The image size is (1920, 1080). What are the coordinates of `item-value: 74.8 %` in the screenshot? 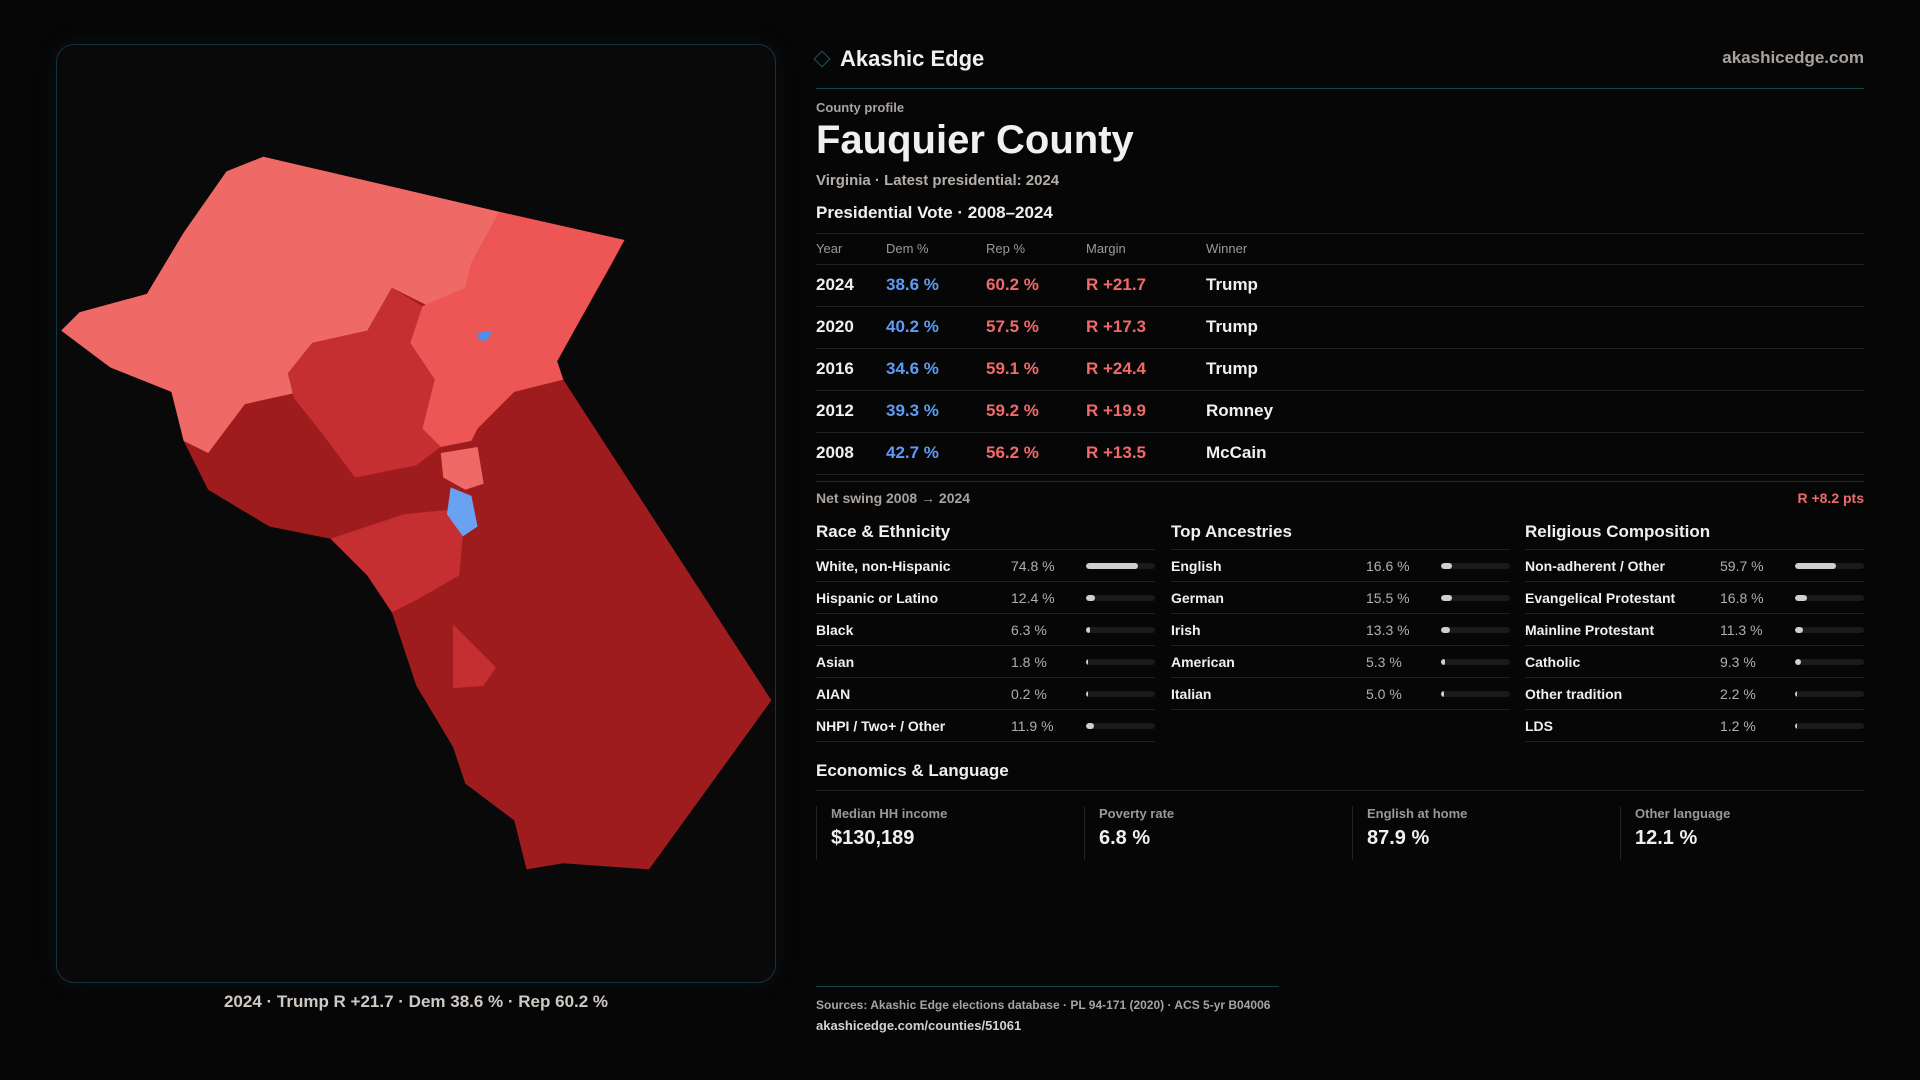 It's located at (1033, 566).